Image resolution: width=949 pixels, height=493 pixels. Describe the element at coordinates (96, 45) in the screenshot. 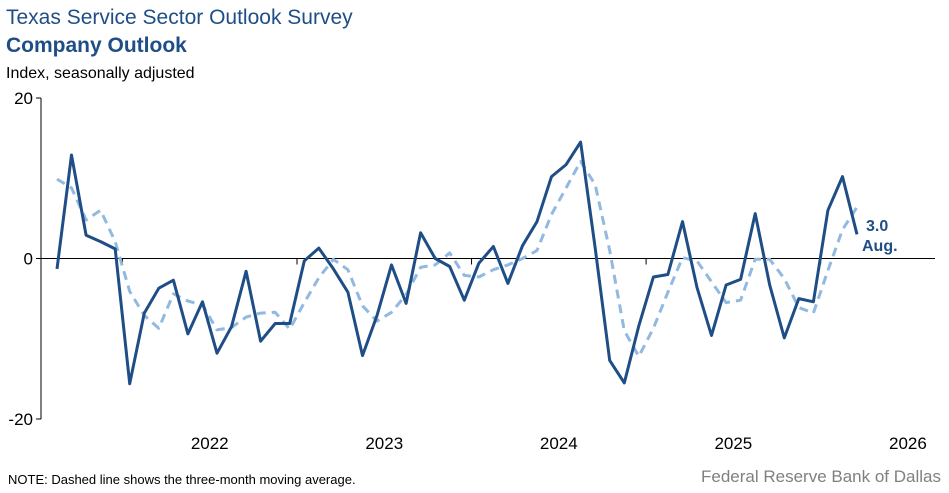

I see `chart-subtitle: Company Outlook` at that location.